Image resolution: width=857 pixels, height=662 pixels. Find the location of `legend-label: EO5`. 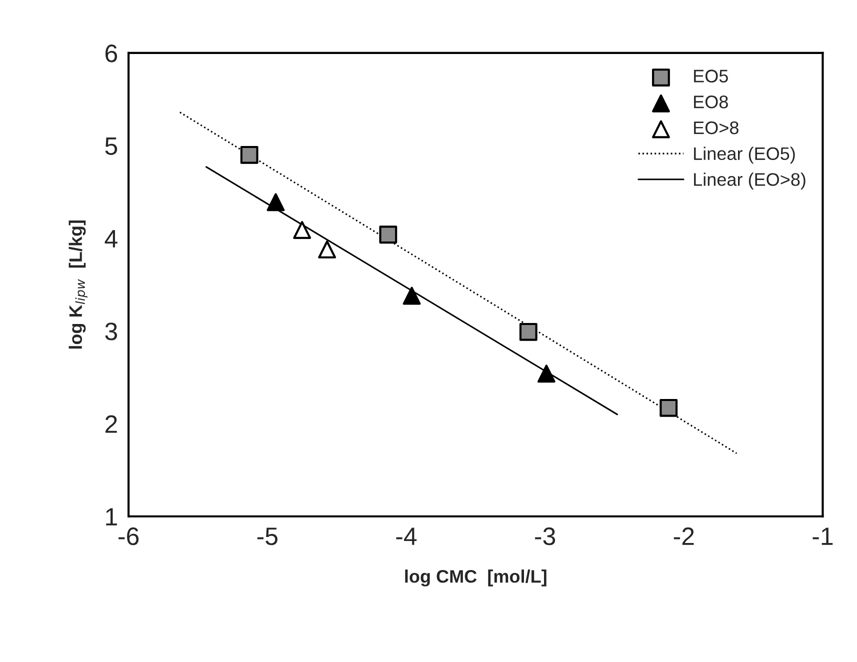

legend-label: EO5 is located at coordinates (711, 76).